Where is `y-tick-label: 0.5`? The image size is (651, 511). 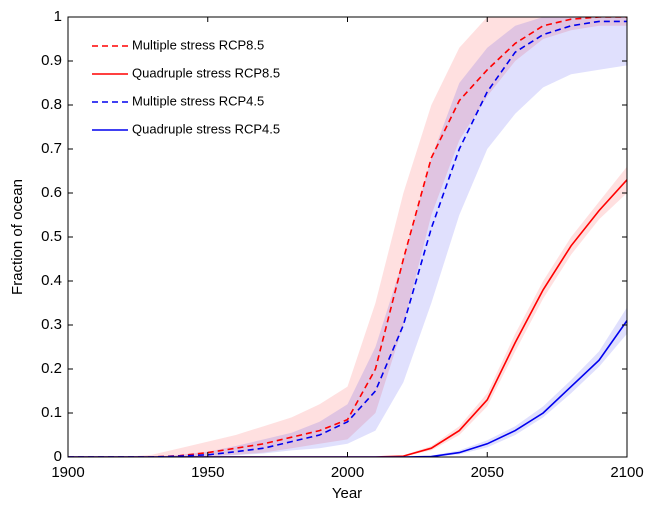 y-tick-label: 0.5 is located at coordinates (51, 236).